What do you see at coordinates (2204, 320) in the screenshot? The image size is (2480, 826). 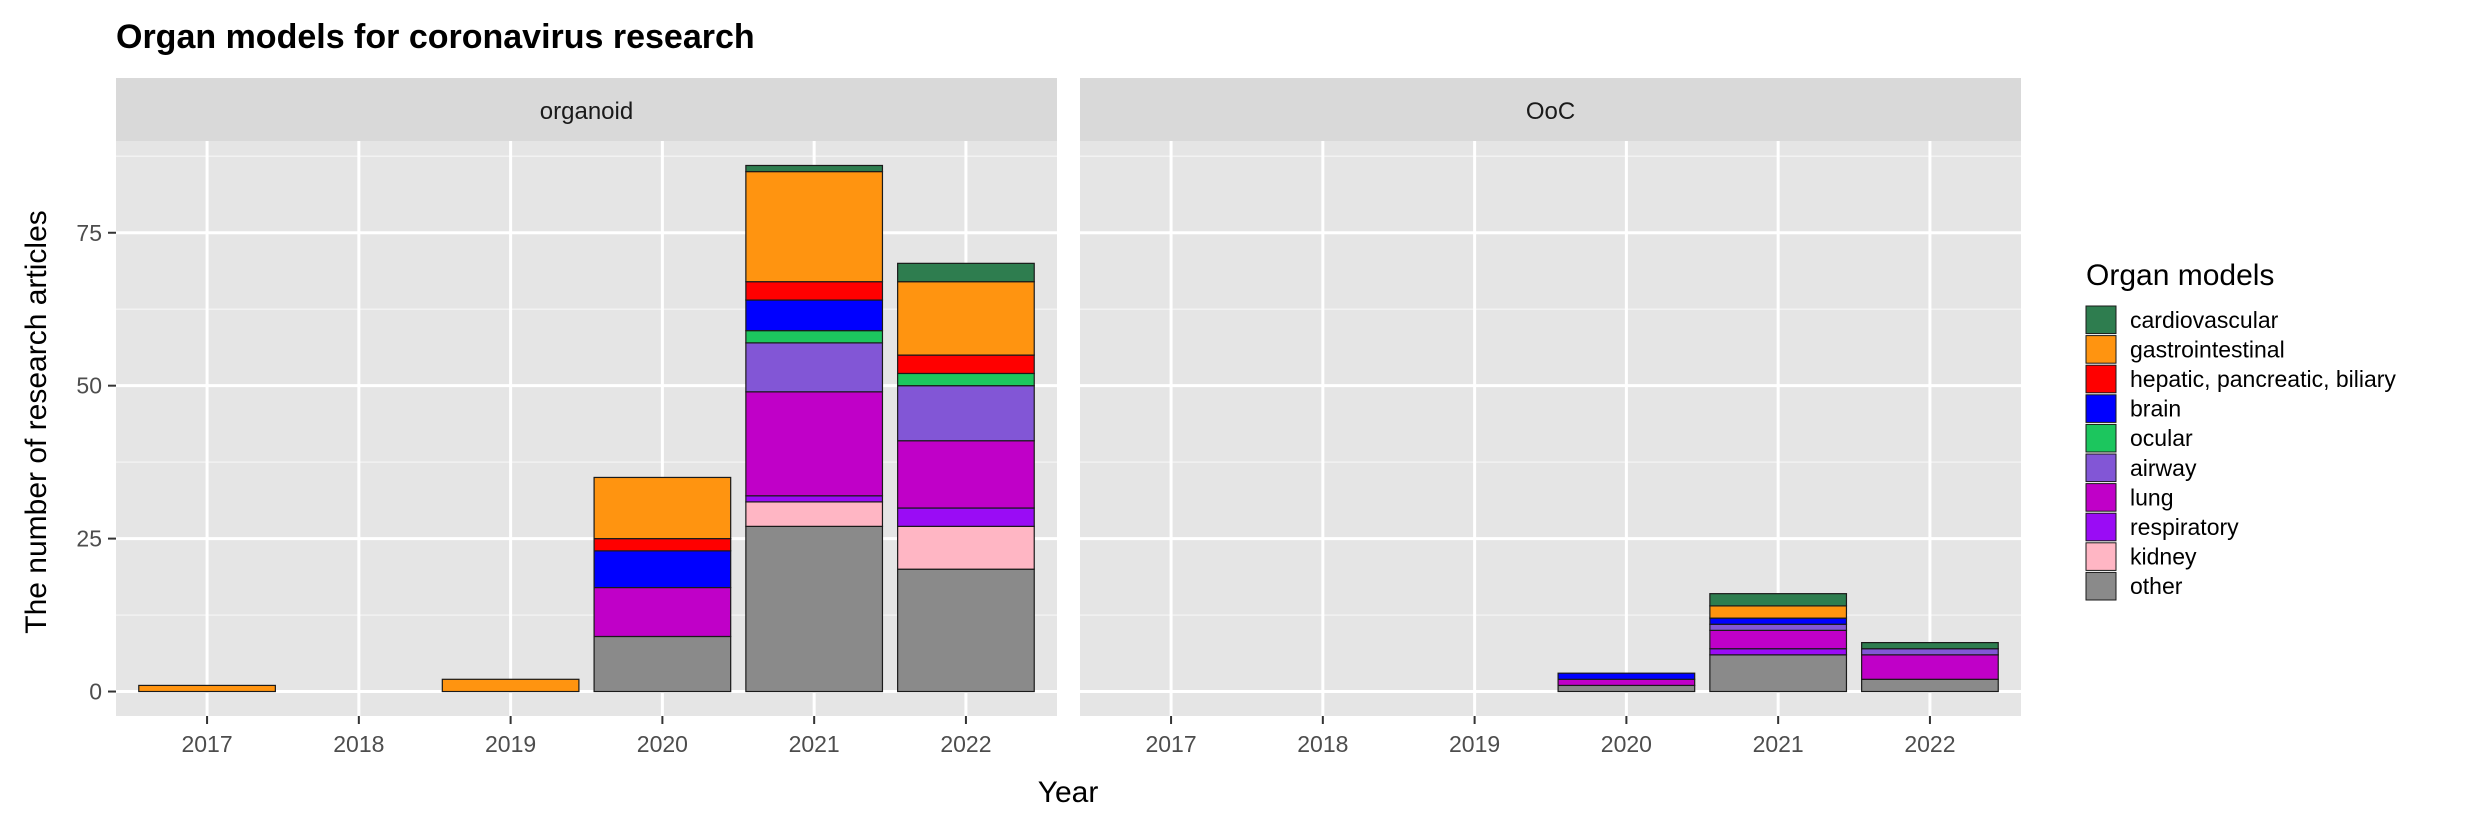 I see `legend-label: cardiovascular` at bounding box center [2204, 320].